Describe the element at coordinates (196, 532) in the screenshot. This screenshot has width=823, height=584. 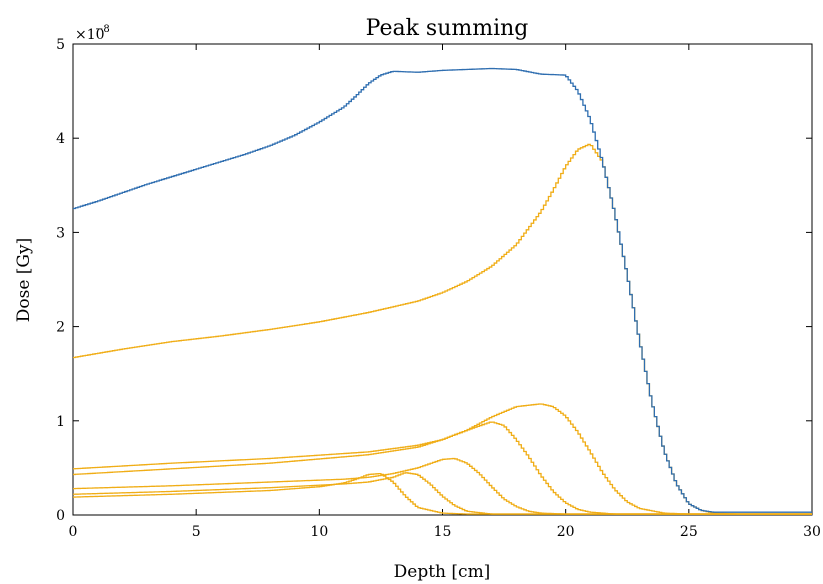
I see `x-tick-label: 5` at that location.